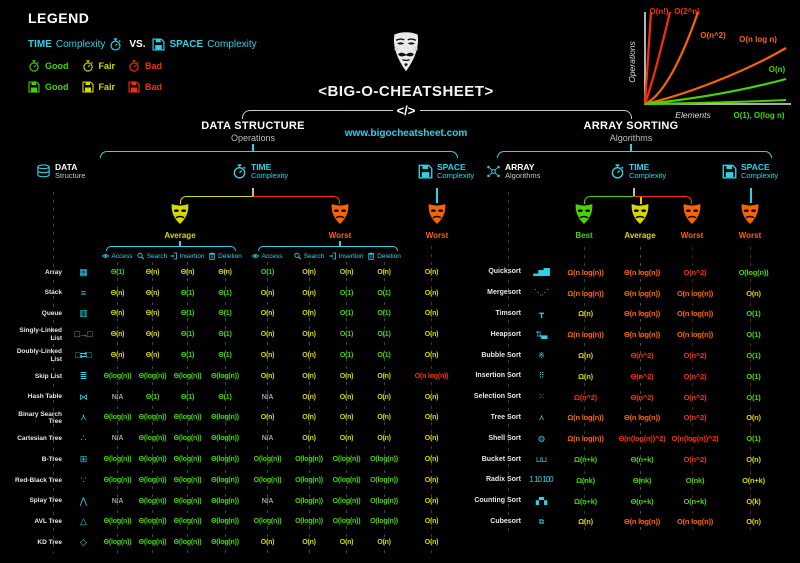 This screenshot has width=800, height=563. What do you see at coordinates (585, 397) in the screenshot?
I see `cell-value: Ω(n^2)` at bounding box center [585, 397].